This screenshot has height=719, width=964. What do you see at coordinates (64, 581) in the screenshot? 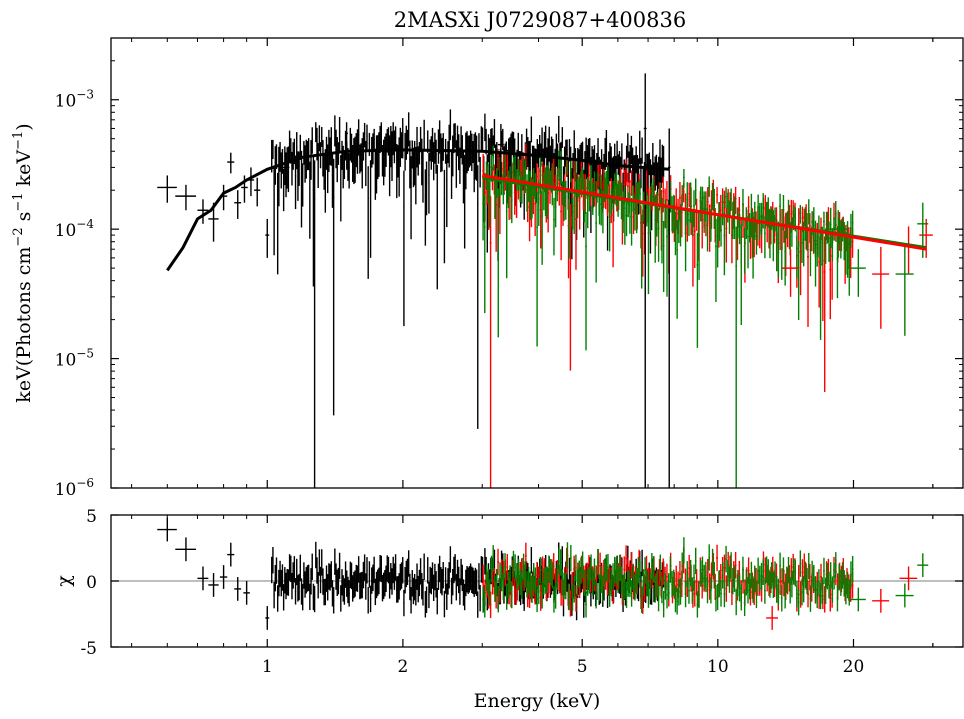
I see `residual-y-axis-label: χ` at bounding box center [64, 581].